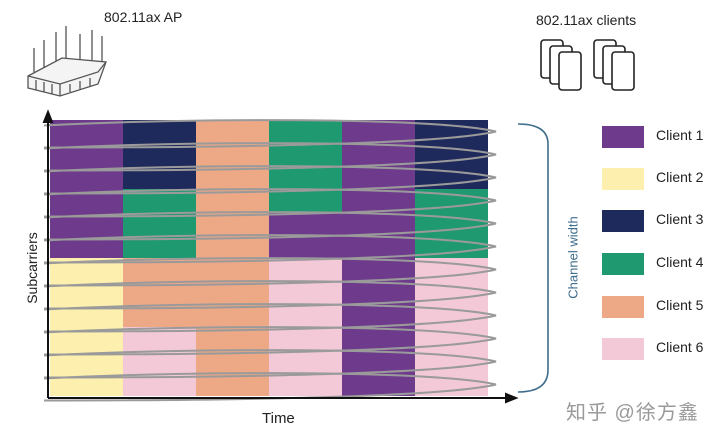  Describe the element at coordinates (680, 262) in the screenshot. I see `legend-label: Client 4` at that location.